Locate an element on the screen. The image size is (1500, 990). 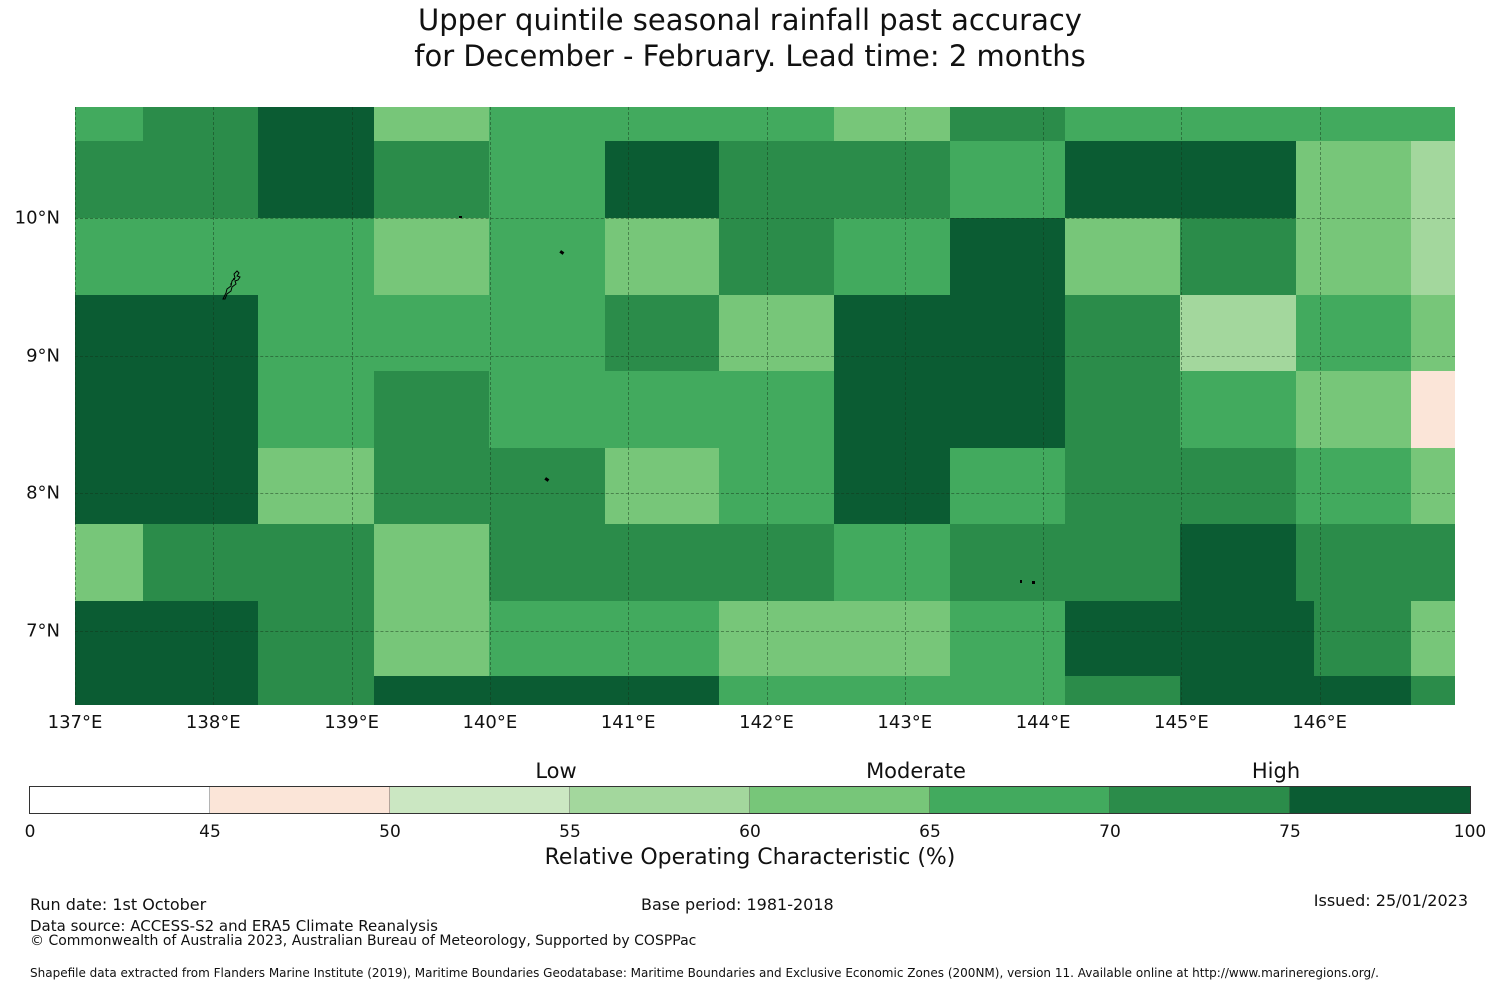
colorbar-tick-label: 0 is located at coordinates (30, 832).